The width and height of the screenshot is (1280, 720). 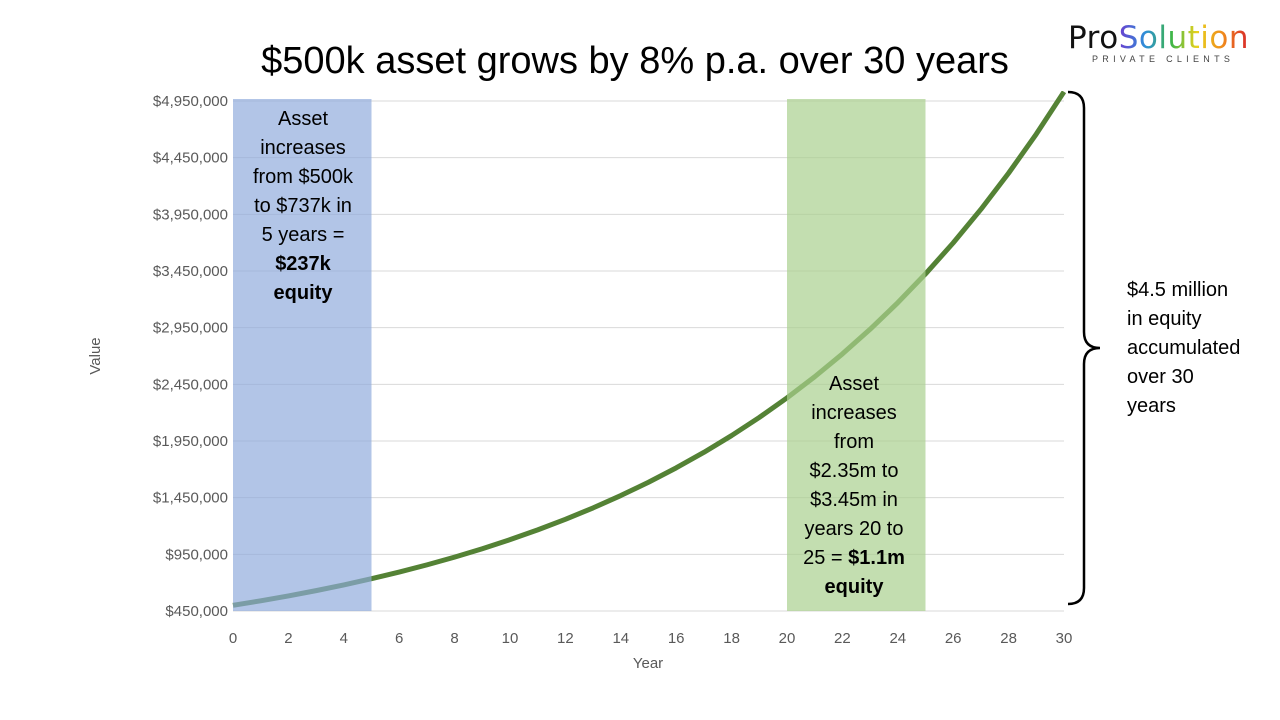 What do you see at coordinates (787, 638) in the screenshot?
I see `x-tick-label: 20` at bounding box center [787, 638].